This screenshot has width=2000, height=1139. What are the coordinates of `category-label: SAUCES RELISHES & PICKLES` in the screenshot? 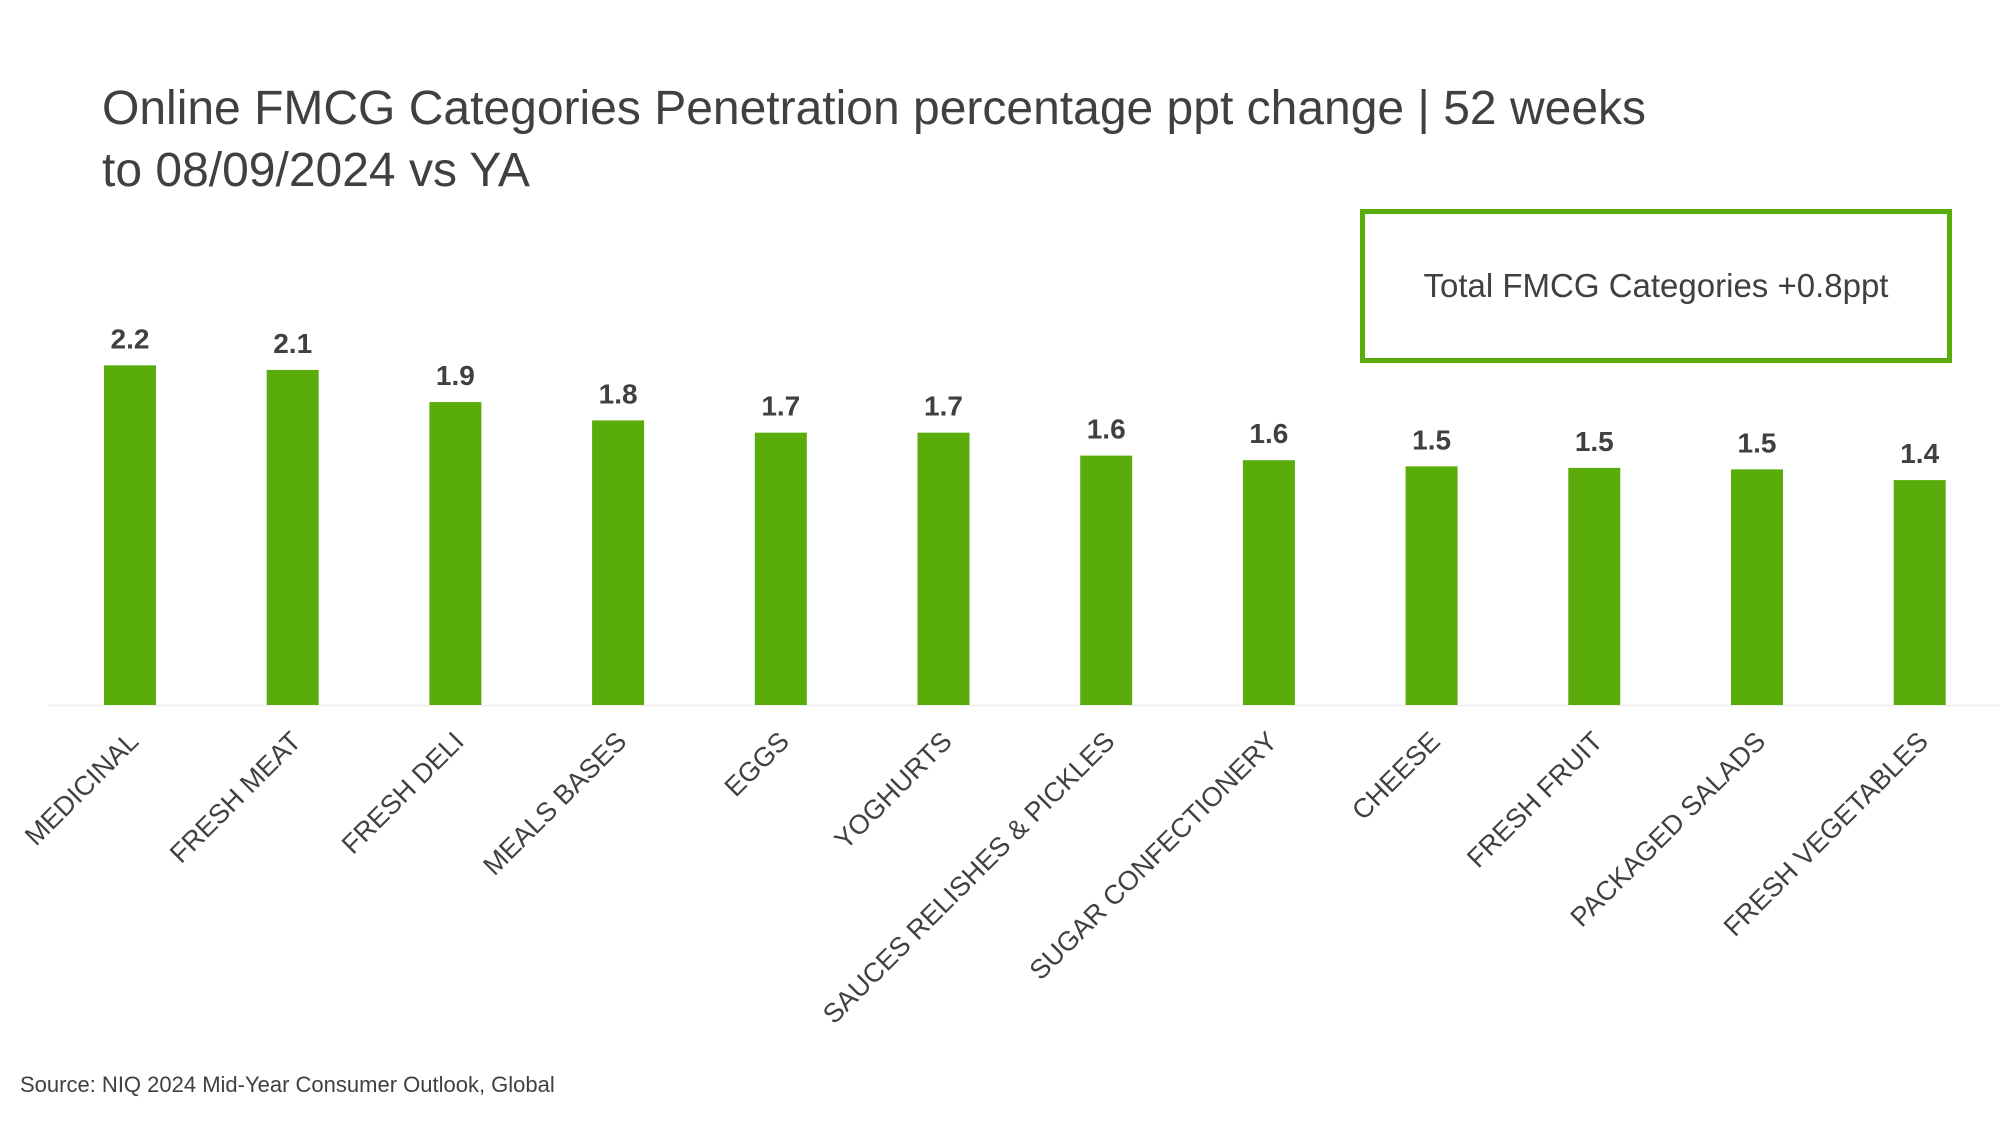 It's located at (968, 877).